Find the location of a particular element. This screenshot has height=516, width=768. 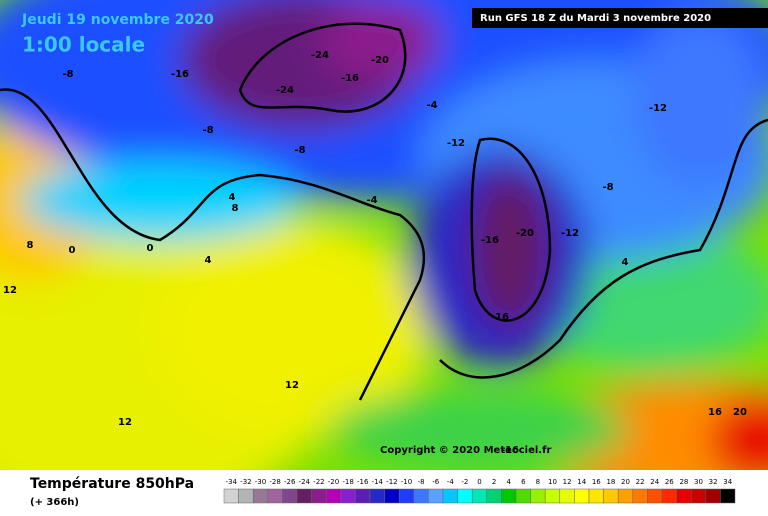

scale-label: -26 is located at coordinates (290, 482).